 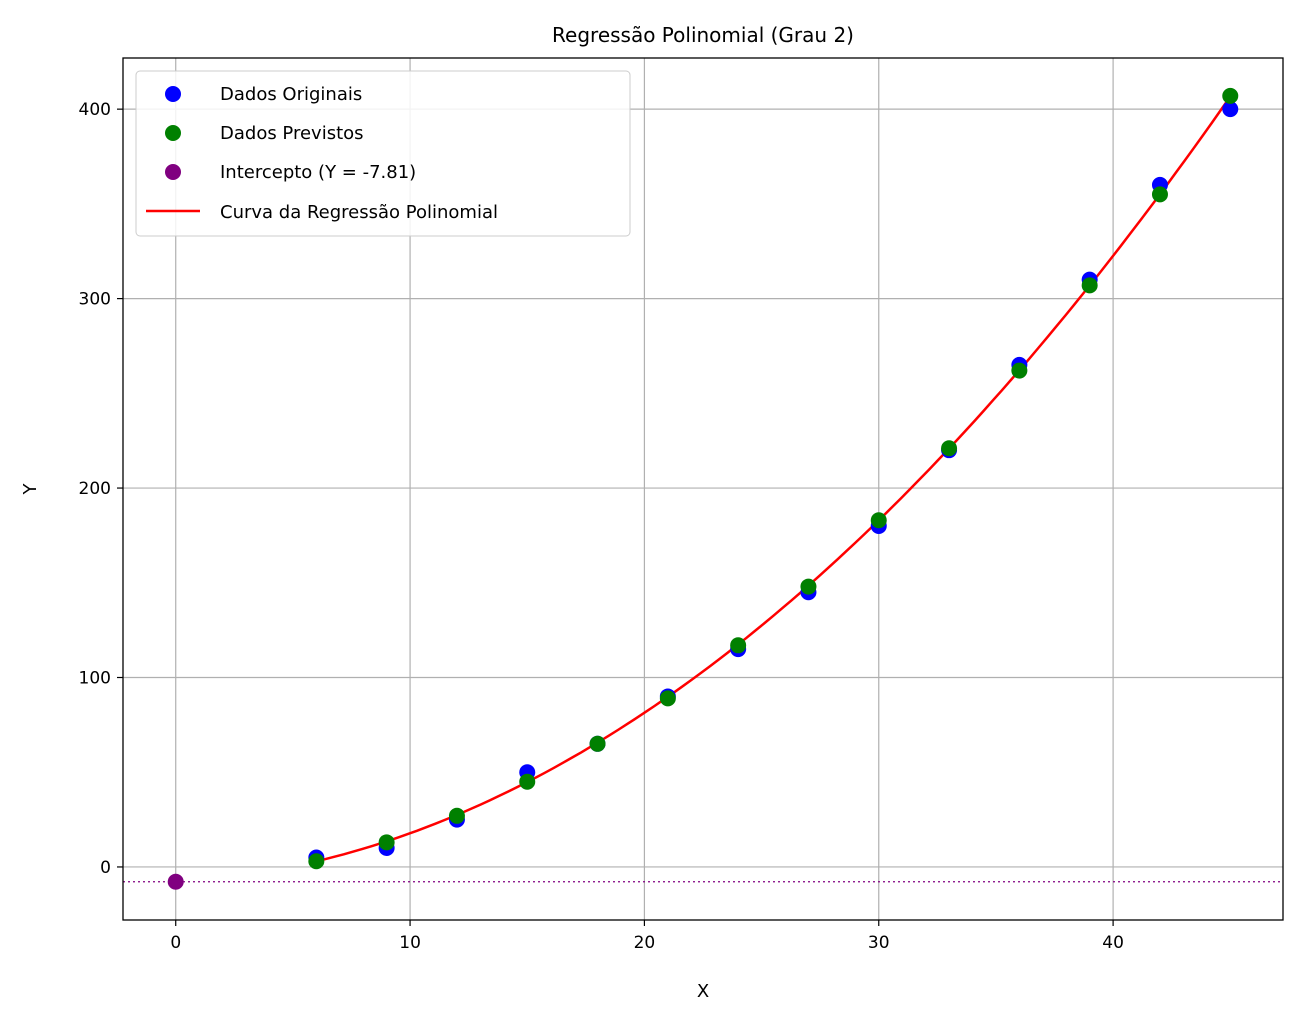 What do you see at coordinates (30, 489) in the screenshot?
I see `y-axis-label: Y` at bounding box center [30, 489].